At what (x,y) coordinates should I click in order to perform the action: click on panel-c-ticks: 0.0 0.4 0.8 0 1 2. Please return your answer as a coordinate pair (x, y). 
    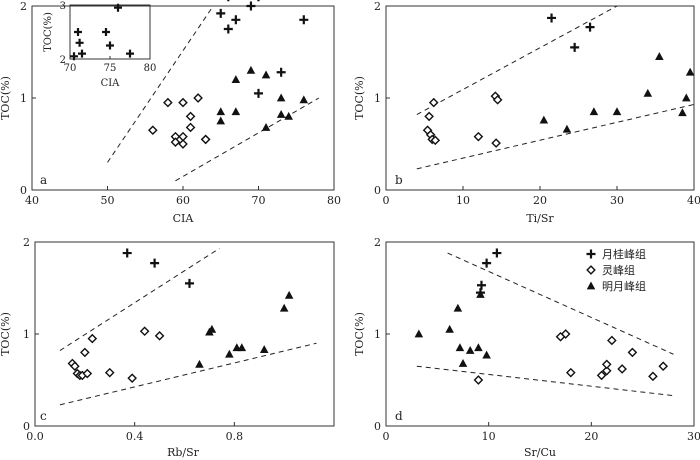
    Looking at the image, I should click on (133, 339).